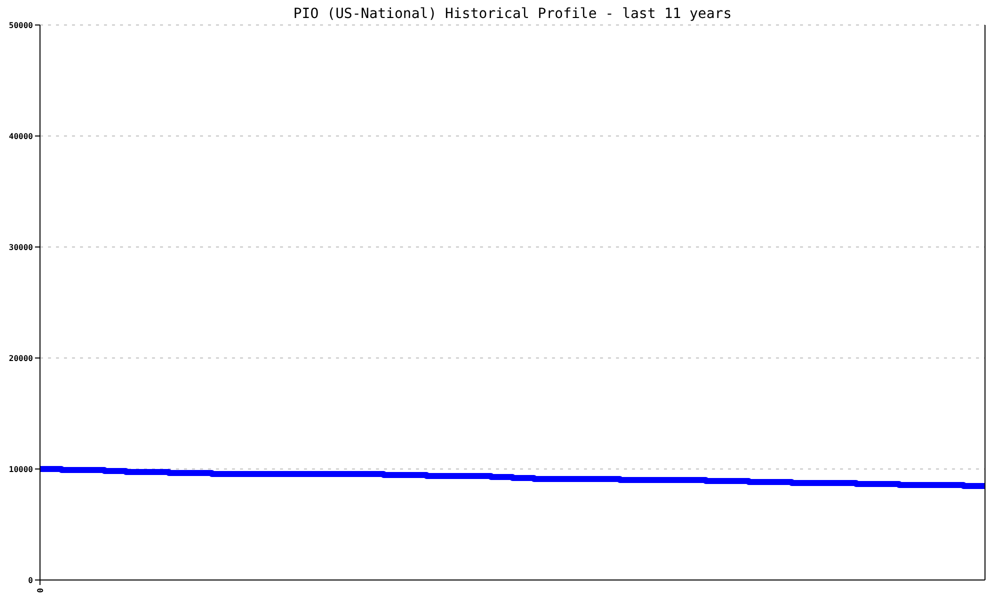  Describe the element at coordinates (512, 14) in the screenshot. I see `chart-title: PIO (US-National) Historical Profile - last 11 years` at that location.